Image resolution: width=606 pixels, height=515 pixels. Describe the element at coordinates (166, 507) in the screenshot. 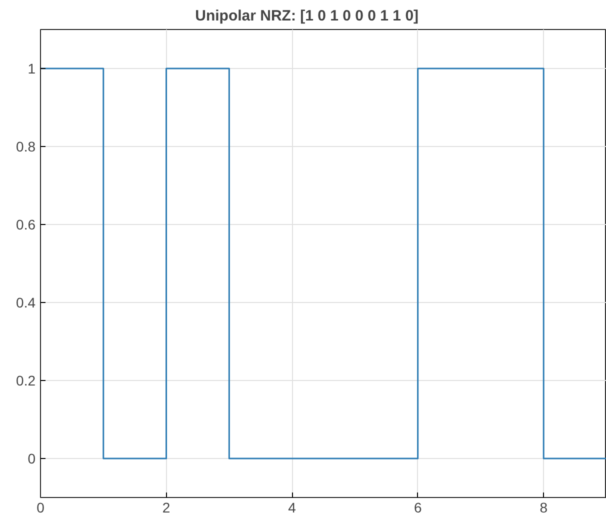

I see `x-tick-label: 2` at that location.